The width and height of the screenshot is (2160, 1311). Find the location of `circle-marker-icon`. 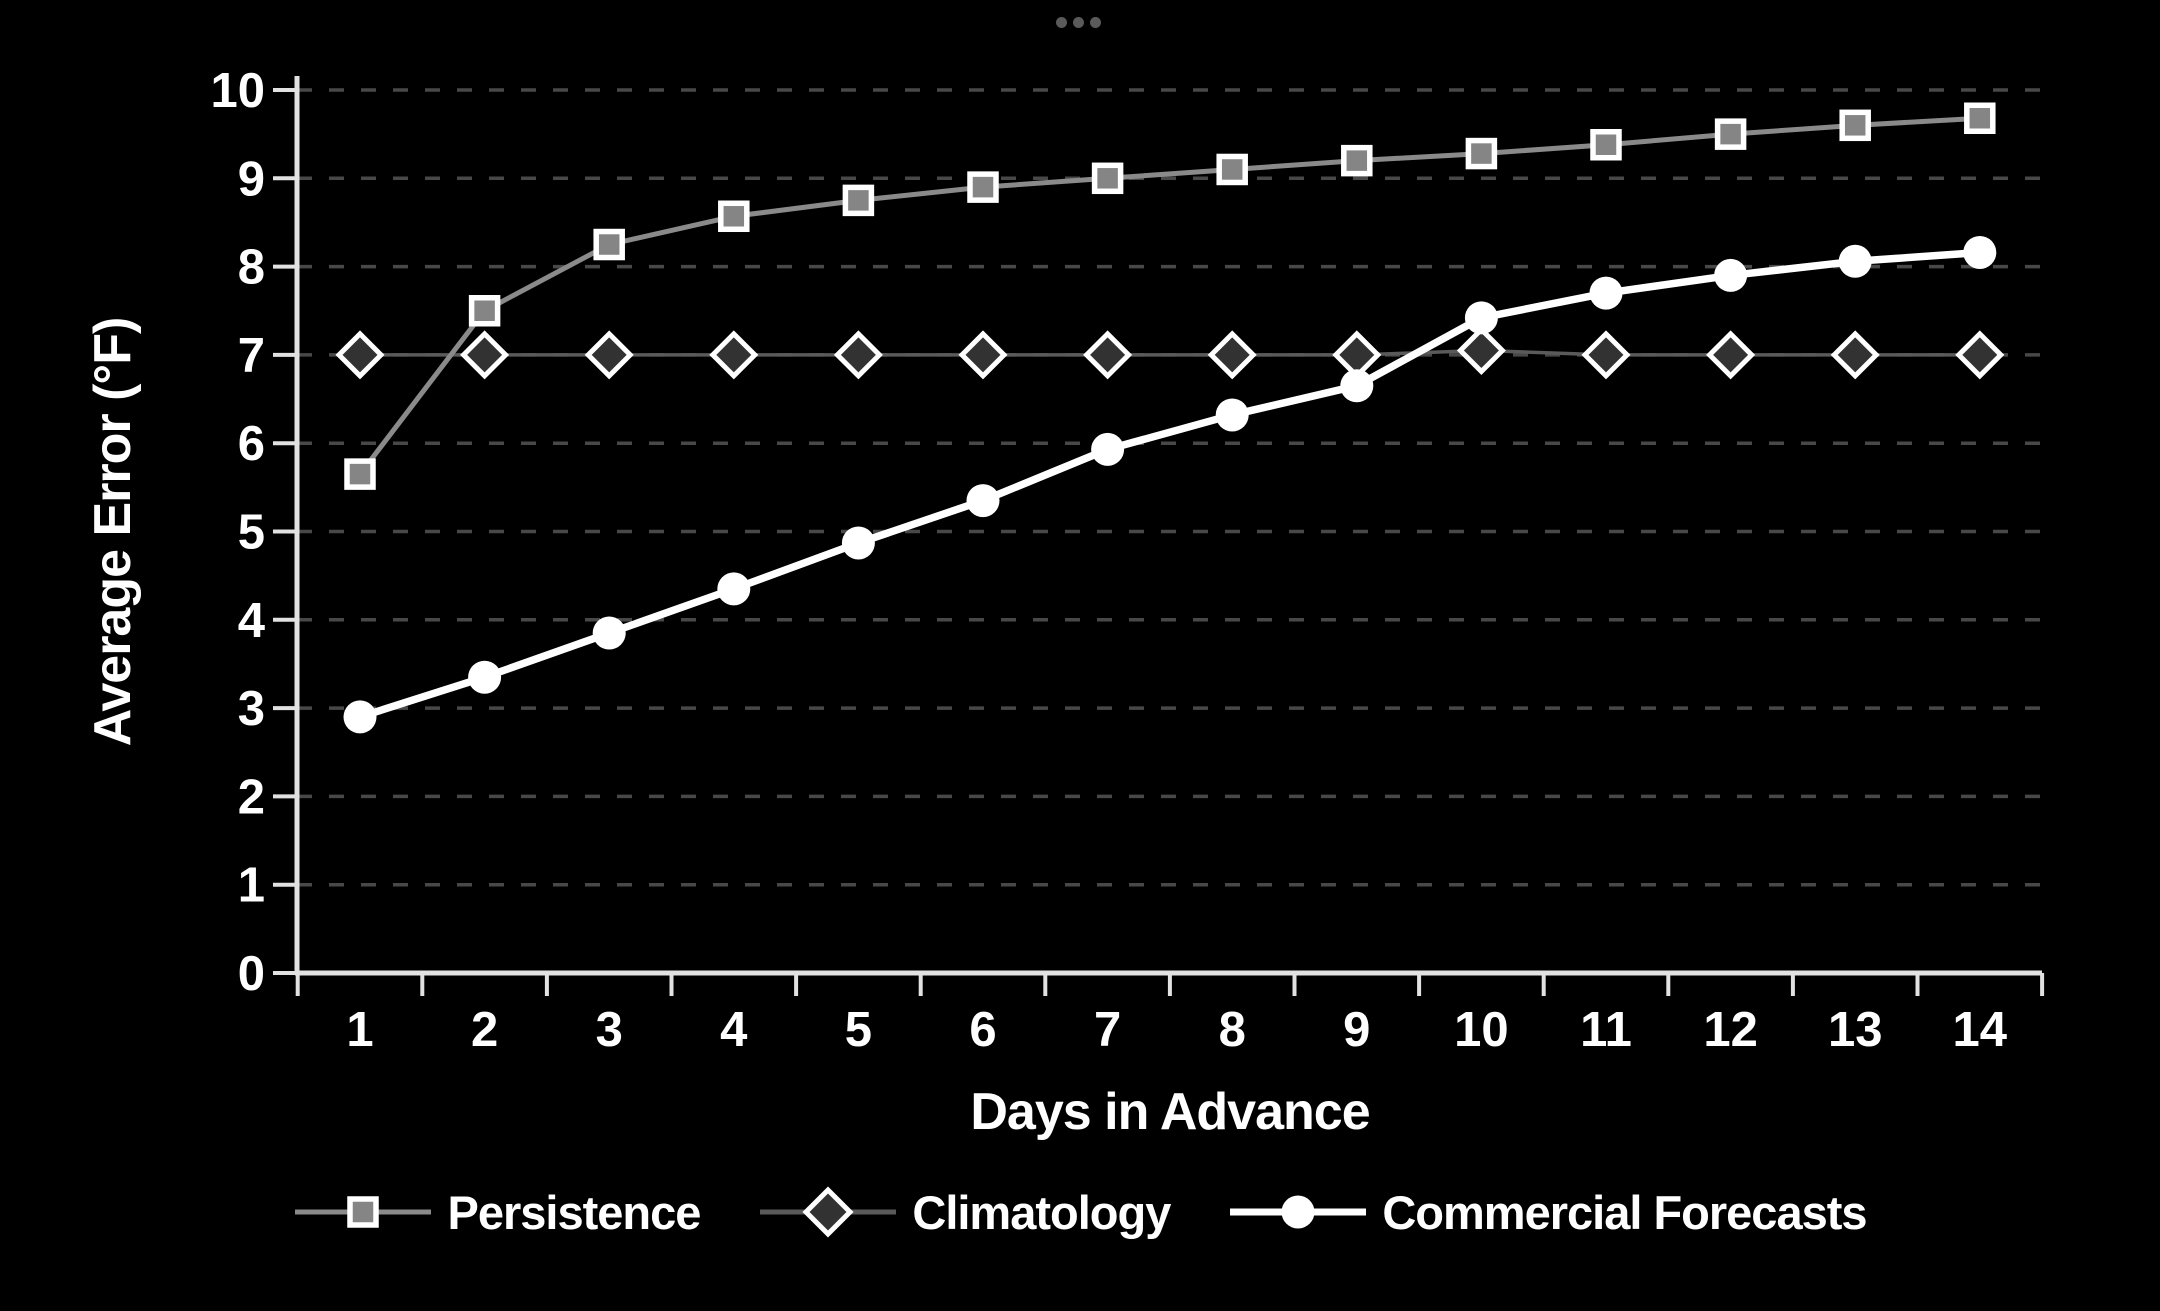

circle-marker-icon is located at coordinates (1298, 1212).